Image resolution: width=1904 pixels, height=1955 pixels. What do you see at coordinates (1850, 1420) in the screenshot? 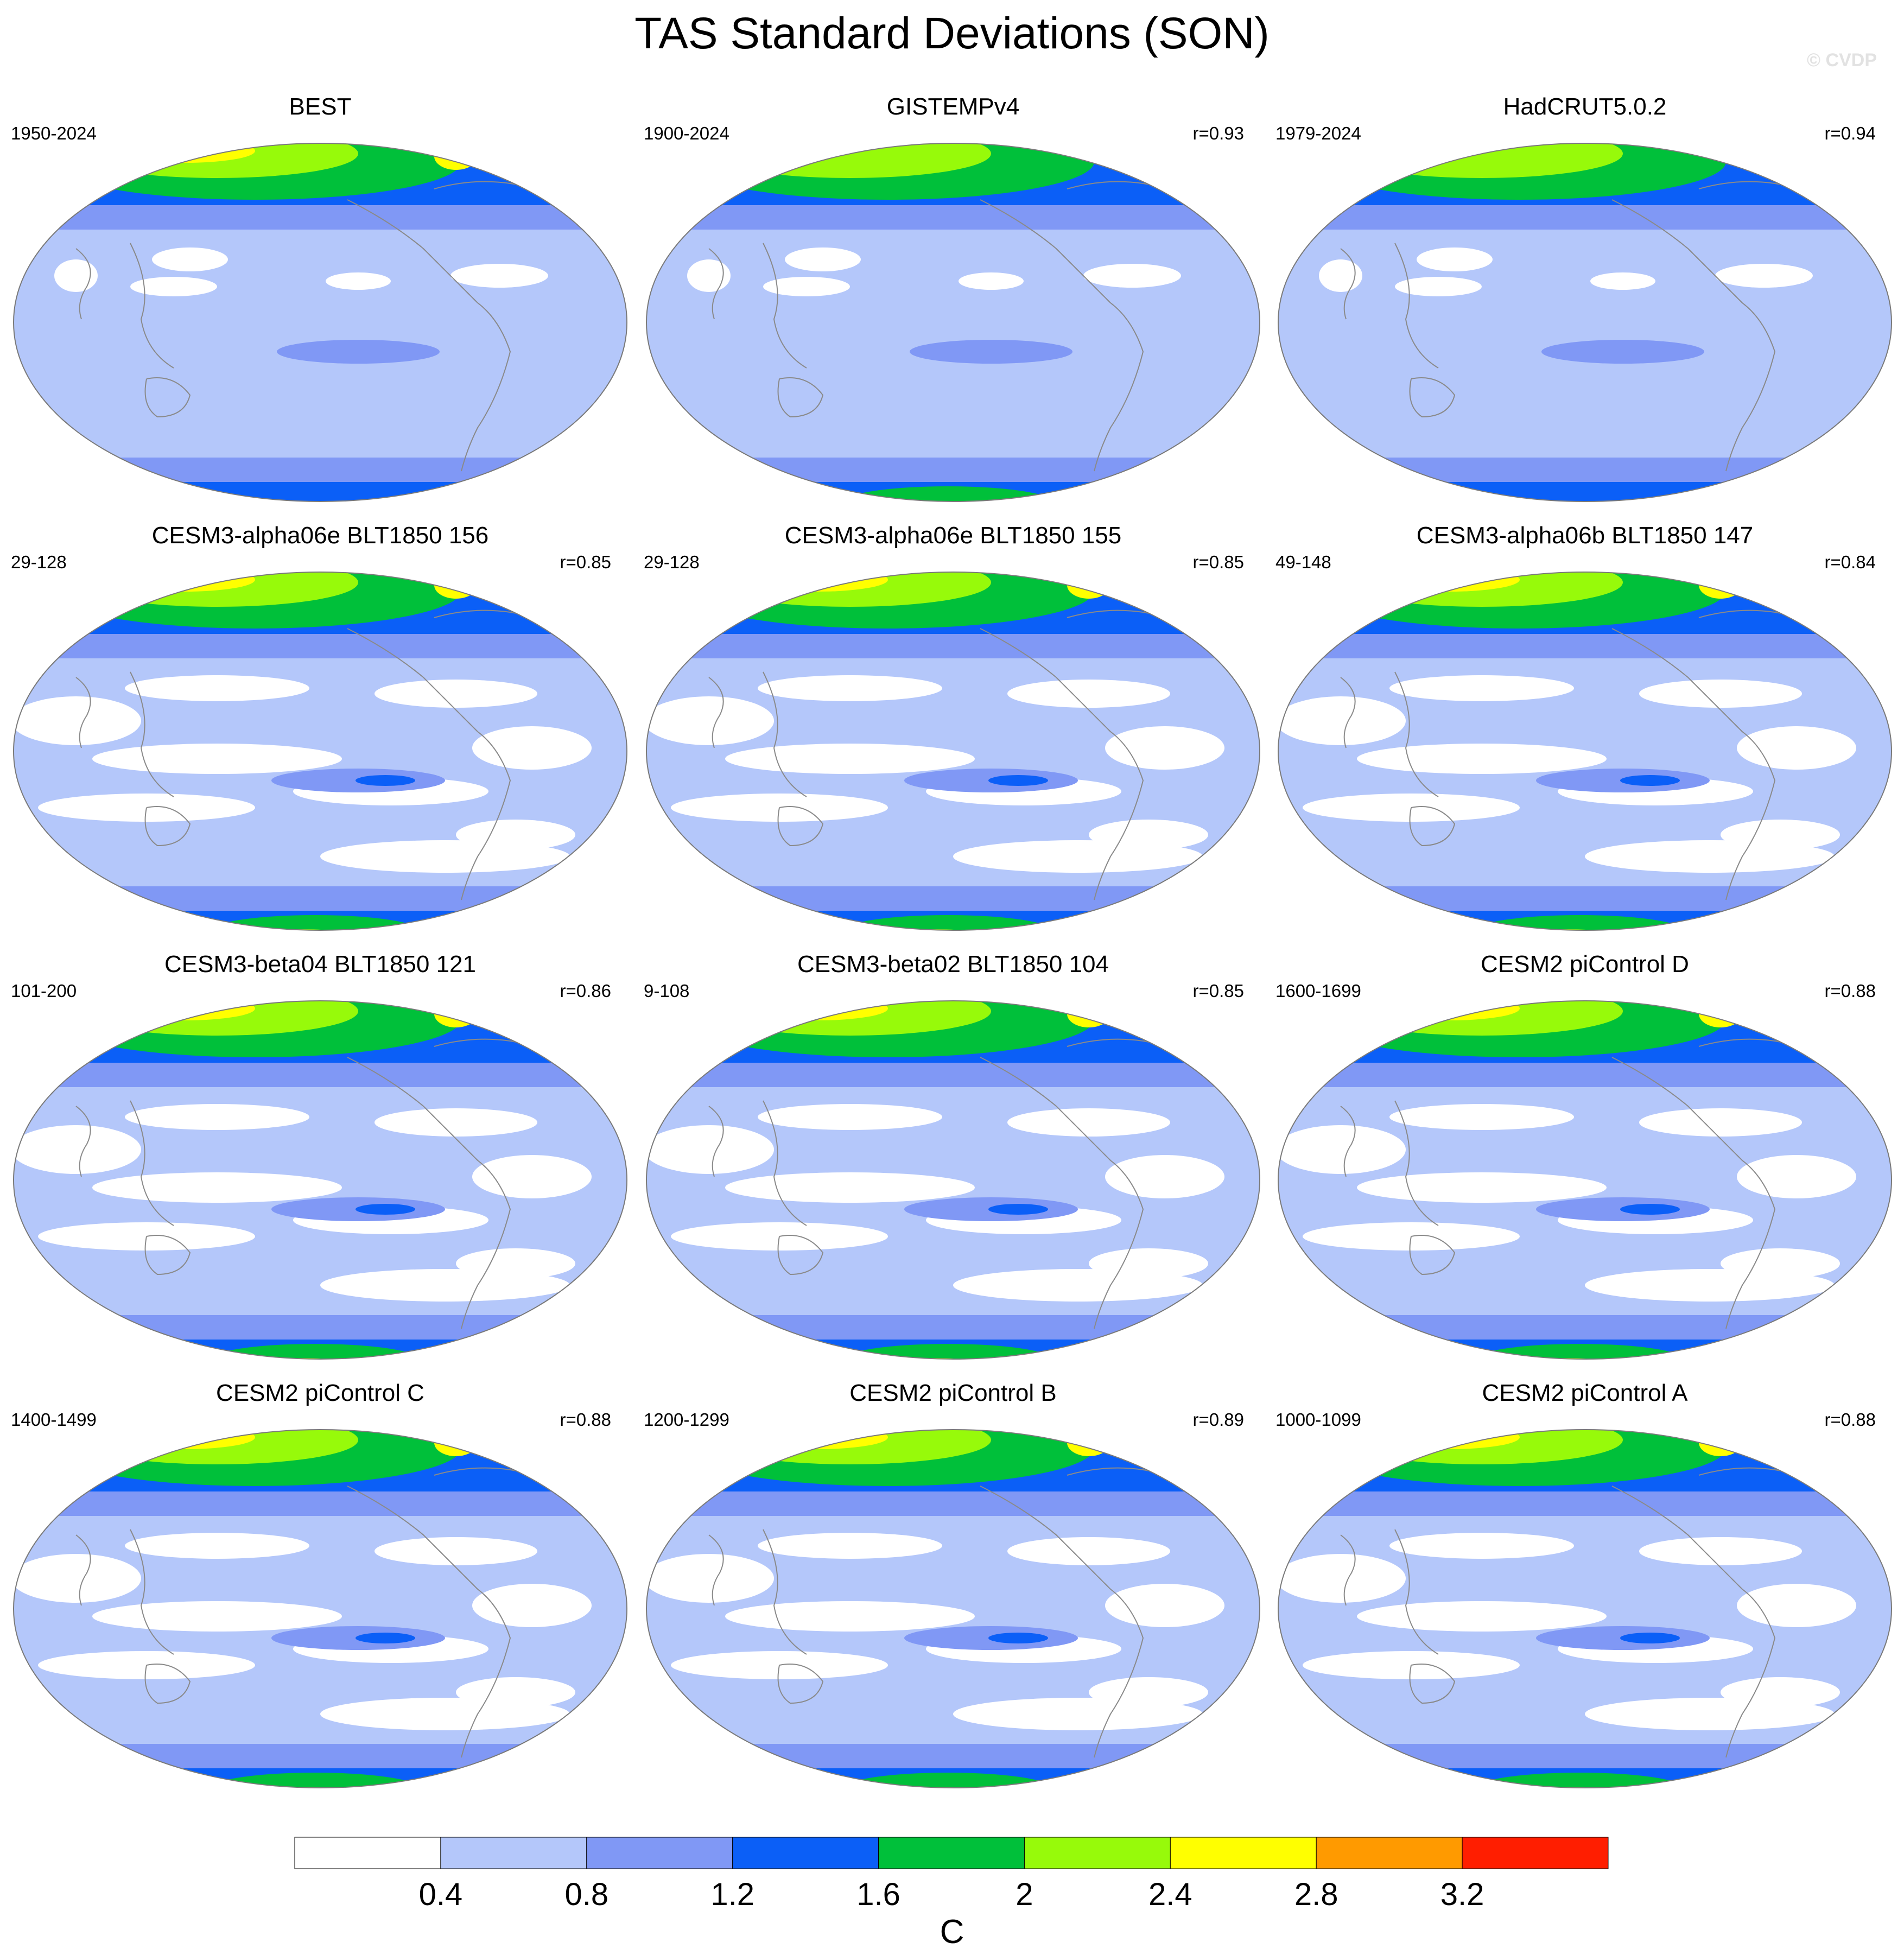
I see `panel-correlation: r=0.88` at bounding box center [1850, 1420].